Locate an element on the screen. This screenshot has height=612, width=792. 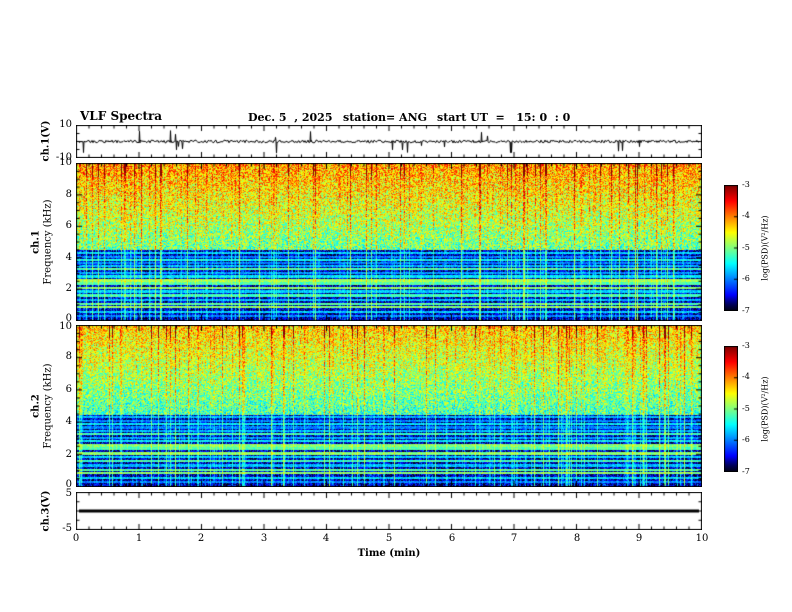
ch2-spec-ytick: 6 is located at coordinates (68, 389).